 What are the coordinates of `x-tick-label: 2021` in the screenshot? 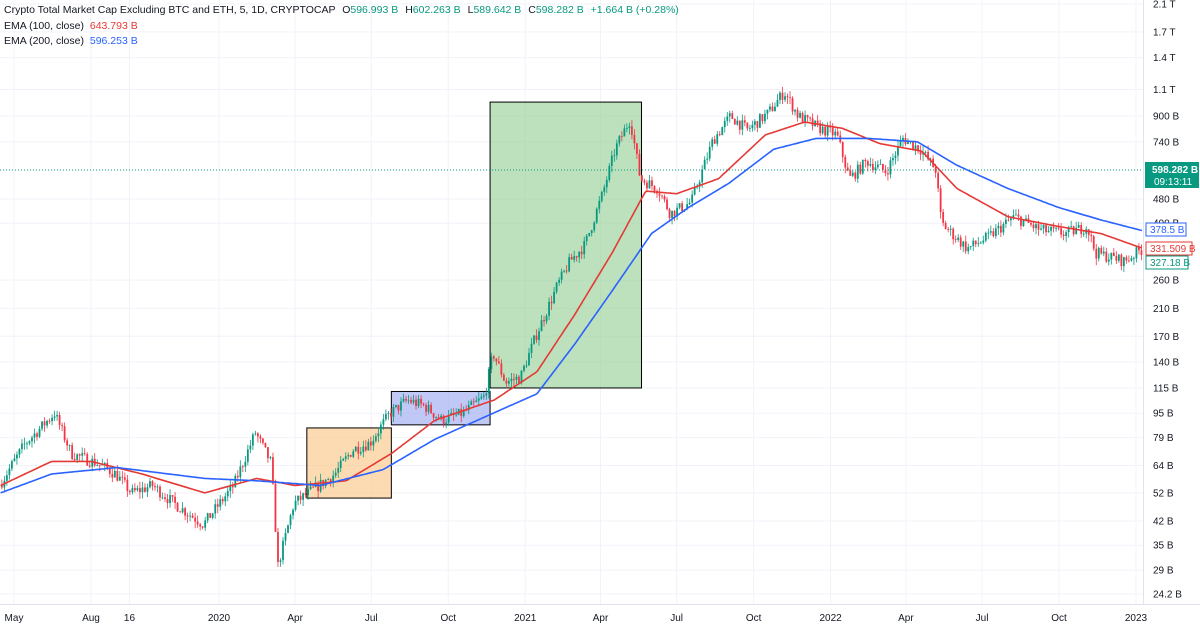 It's located at (525, 618).